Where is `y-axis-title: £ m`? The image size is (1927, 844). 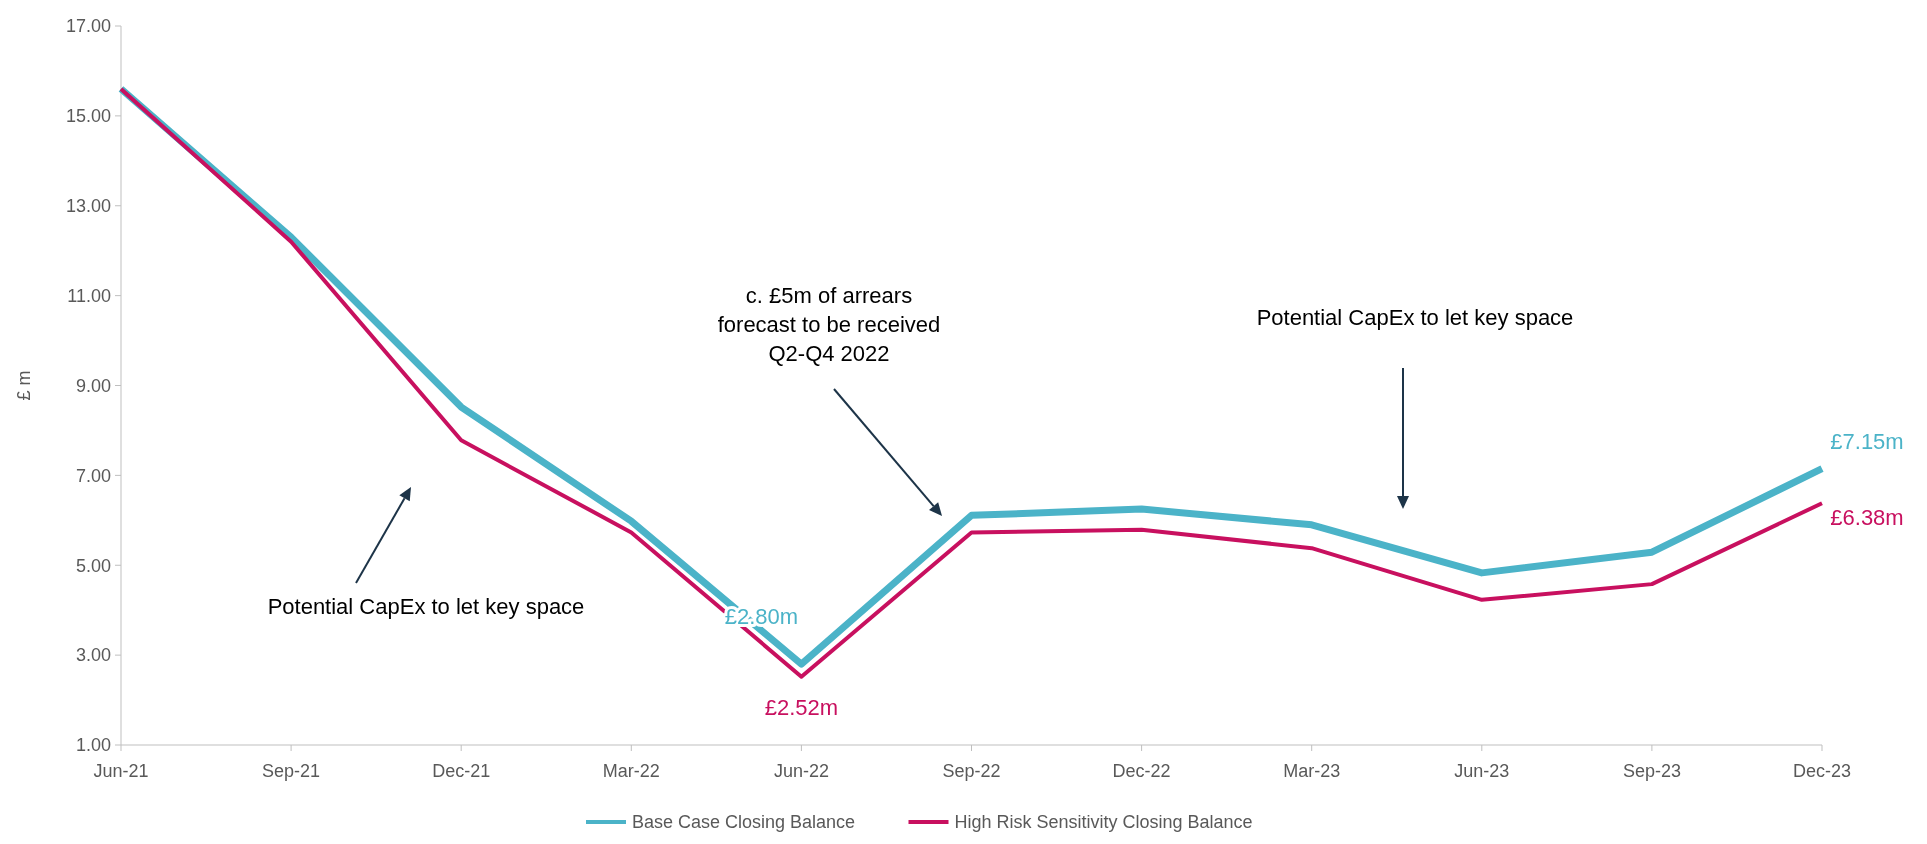
y-axis-title: £ m is located at coordinates (24, 385).